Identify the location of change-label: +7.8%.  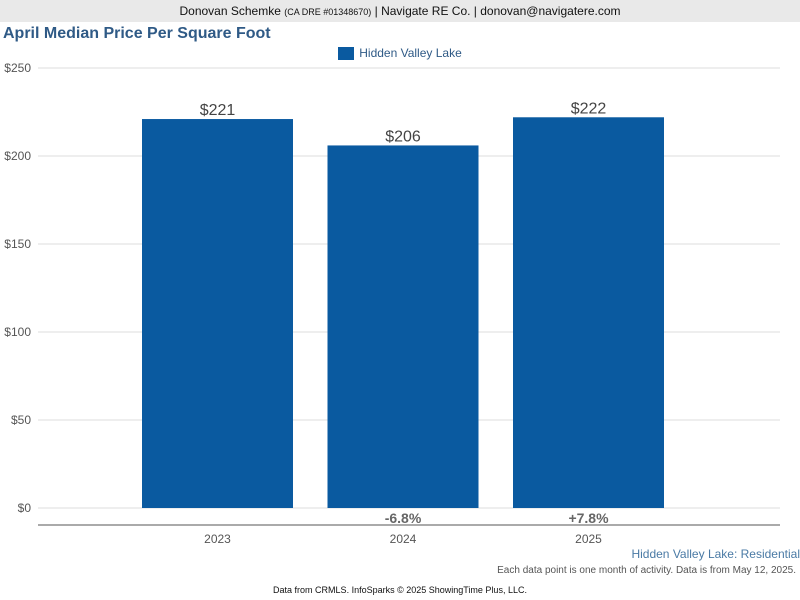
(588, 518).